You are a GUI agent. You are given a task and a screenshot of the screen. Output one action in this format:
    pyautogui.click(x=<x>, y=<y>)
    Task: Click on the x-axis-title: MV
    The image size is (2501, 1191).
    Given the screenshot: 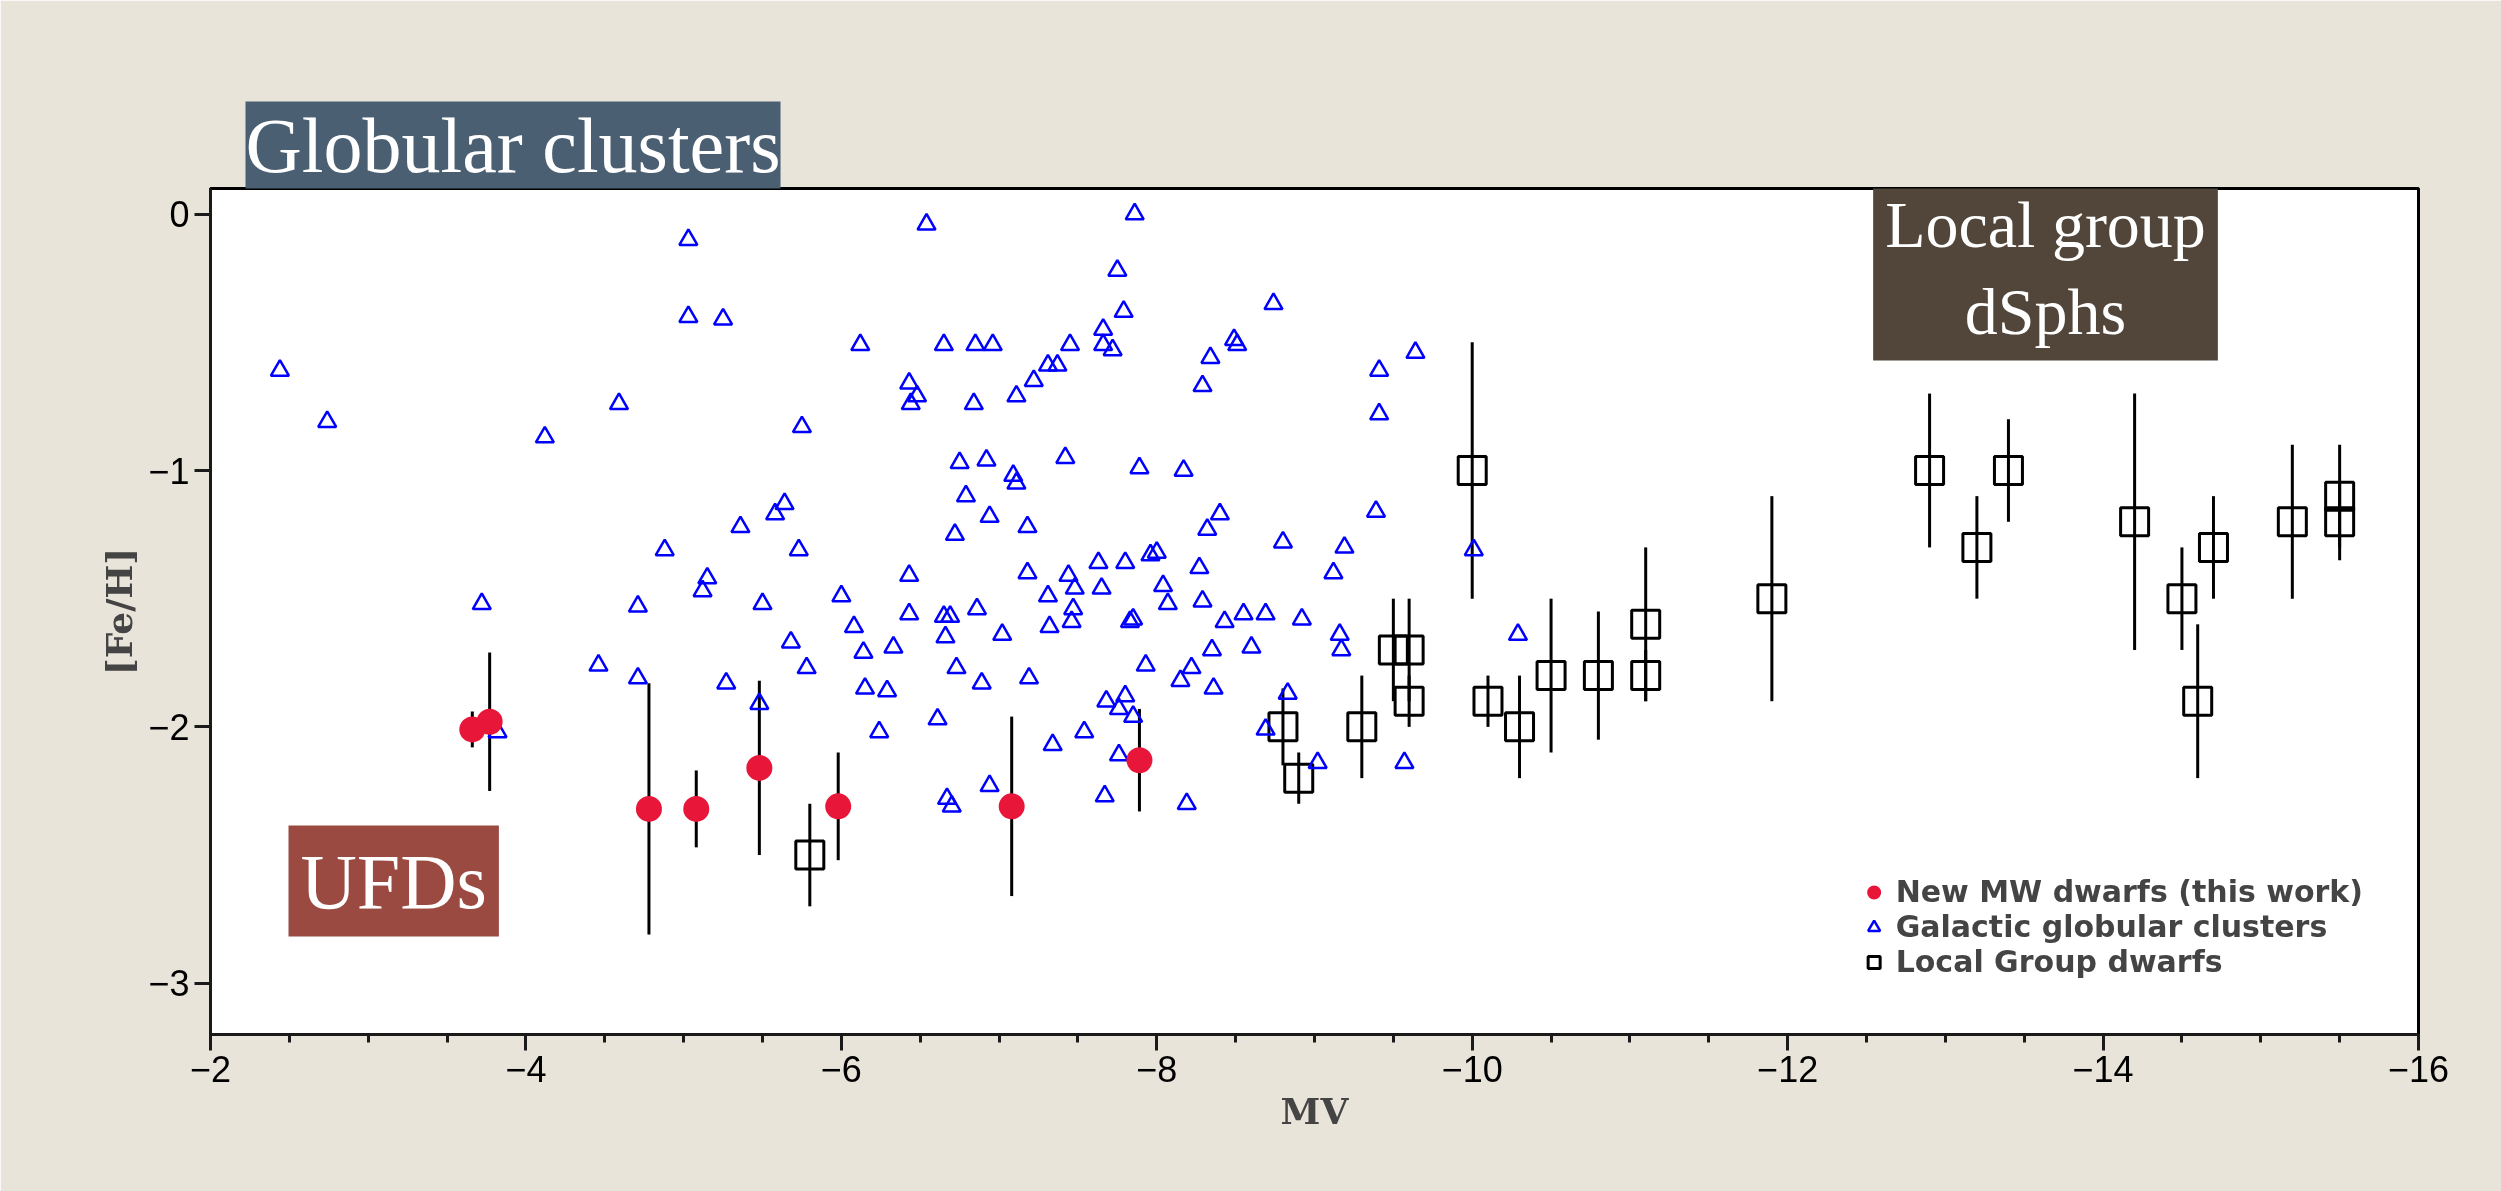 What is the action you would take?
    pyautogui.click(x=1315, y=1110)
    